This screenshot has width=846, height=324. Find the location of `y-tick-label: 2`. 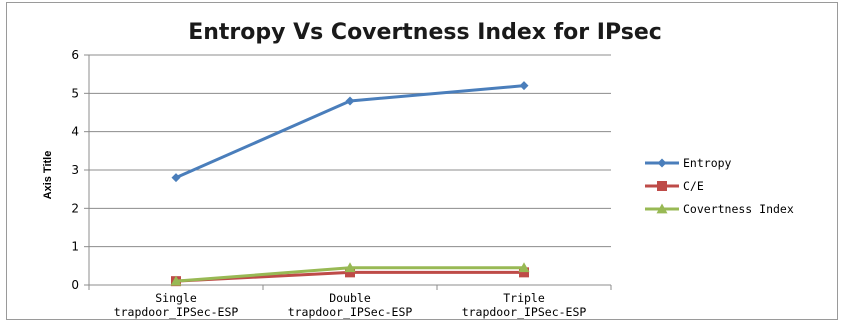

y-tick-label: 2 is located at coordinates (75, 208).